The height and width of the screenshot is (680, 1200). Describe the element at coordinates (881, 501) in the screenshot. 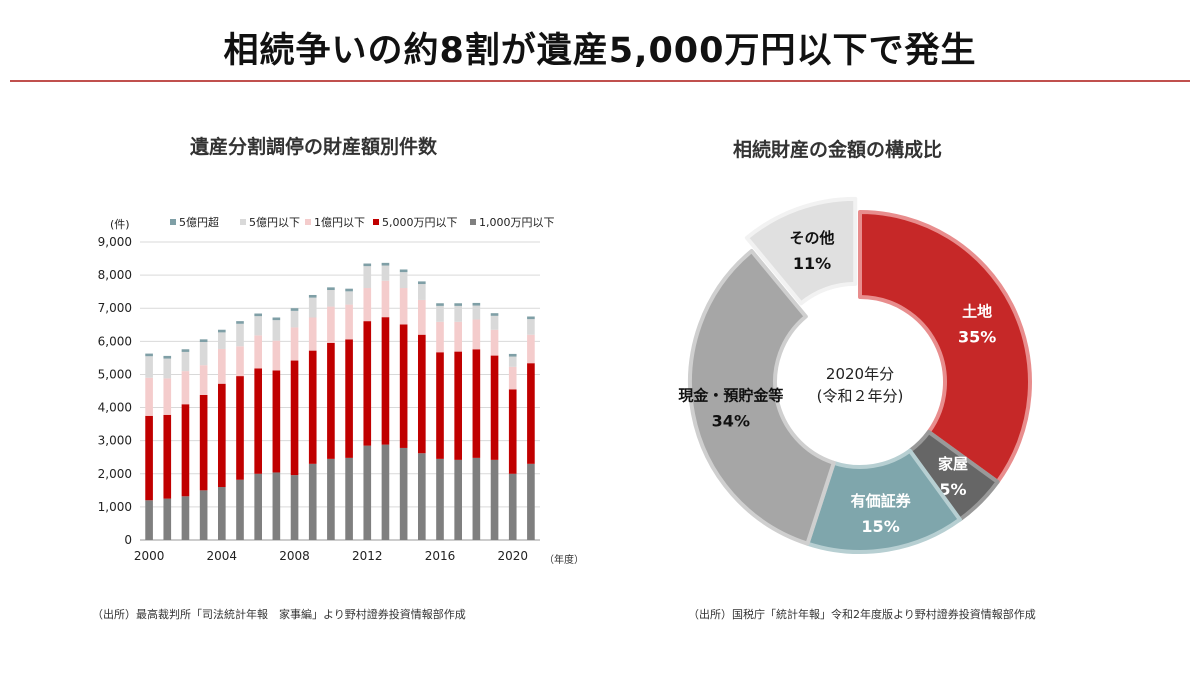

I see `slice-label: 有価証券` at that location.